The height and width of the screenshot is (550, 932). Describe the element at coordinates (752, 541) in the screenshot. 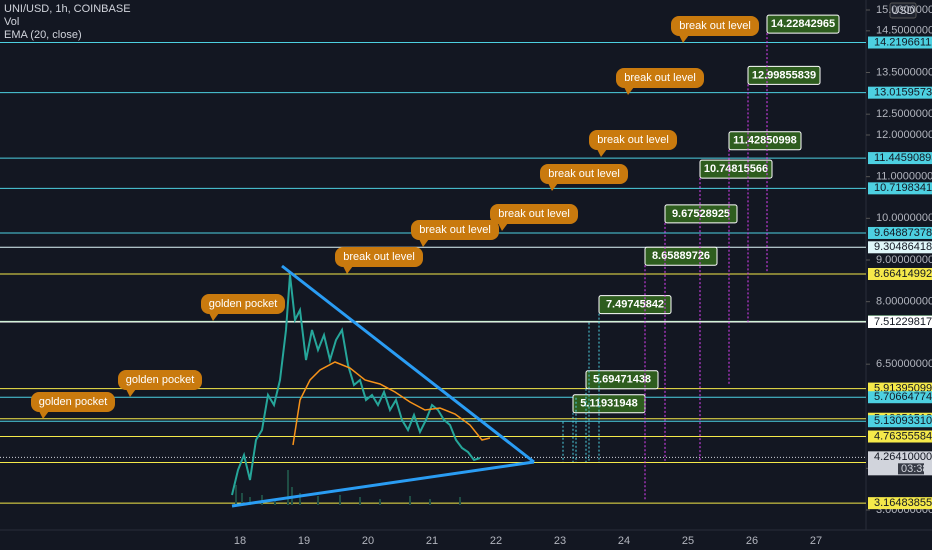

I see `time-label: 26` at that location.